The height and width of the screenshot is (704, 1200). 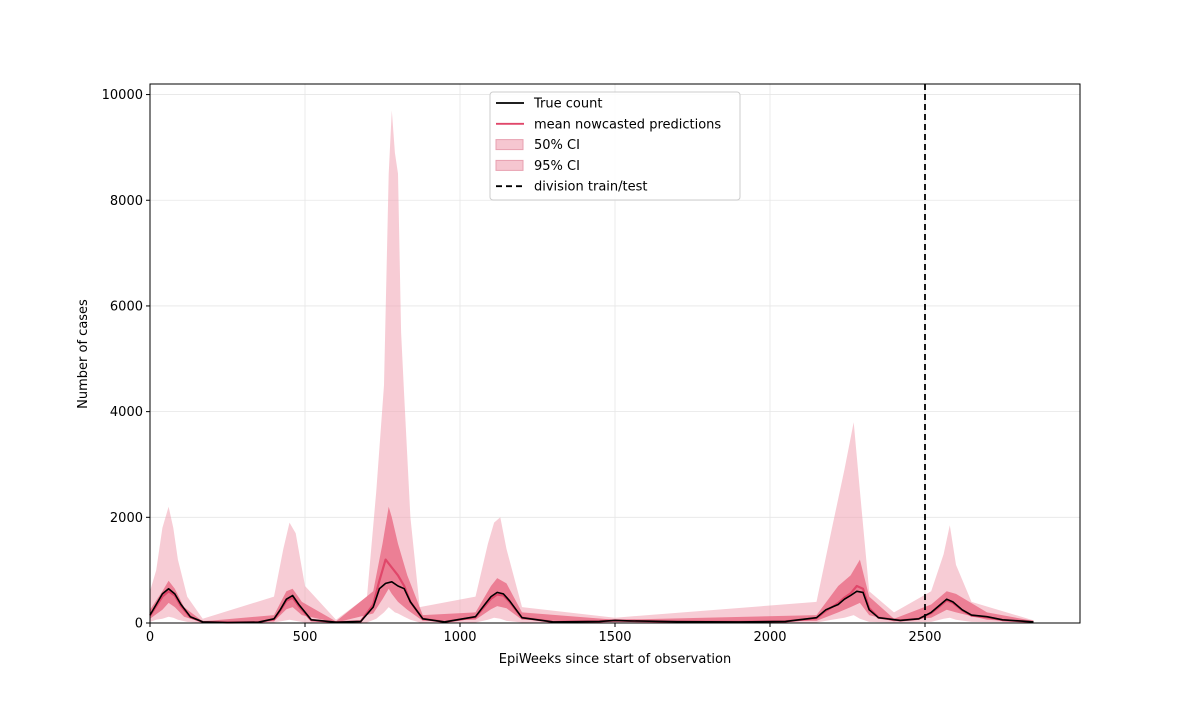 What do you see at coordinates (924, 637) in the screenshot?
I see `x-tick-label: 2500` at bounding box center [924, 637].